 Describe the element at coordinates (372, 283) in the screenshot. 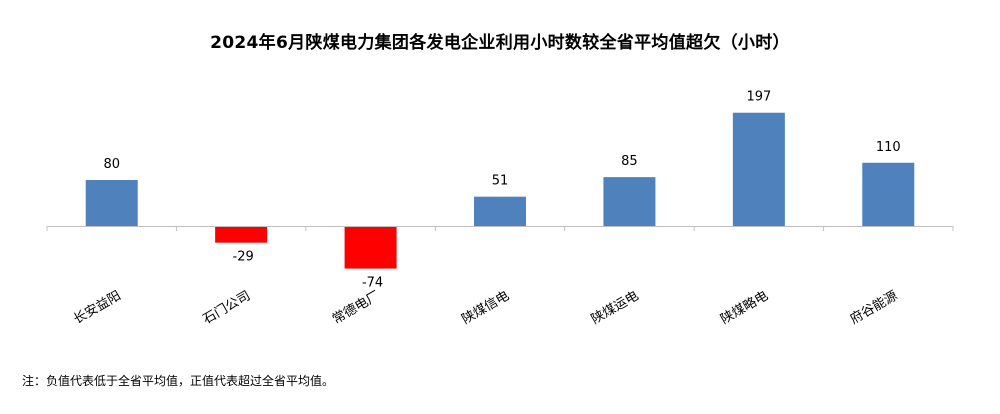

I see `bar-value-label: -74` at that location.